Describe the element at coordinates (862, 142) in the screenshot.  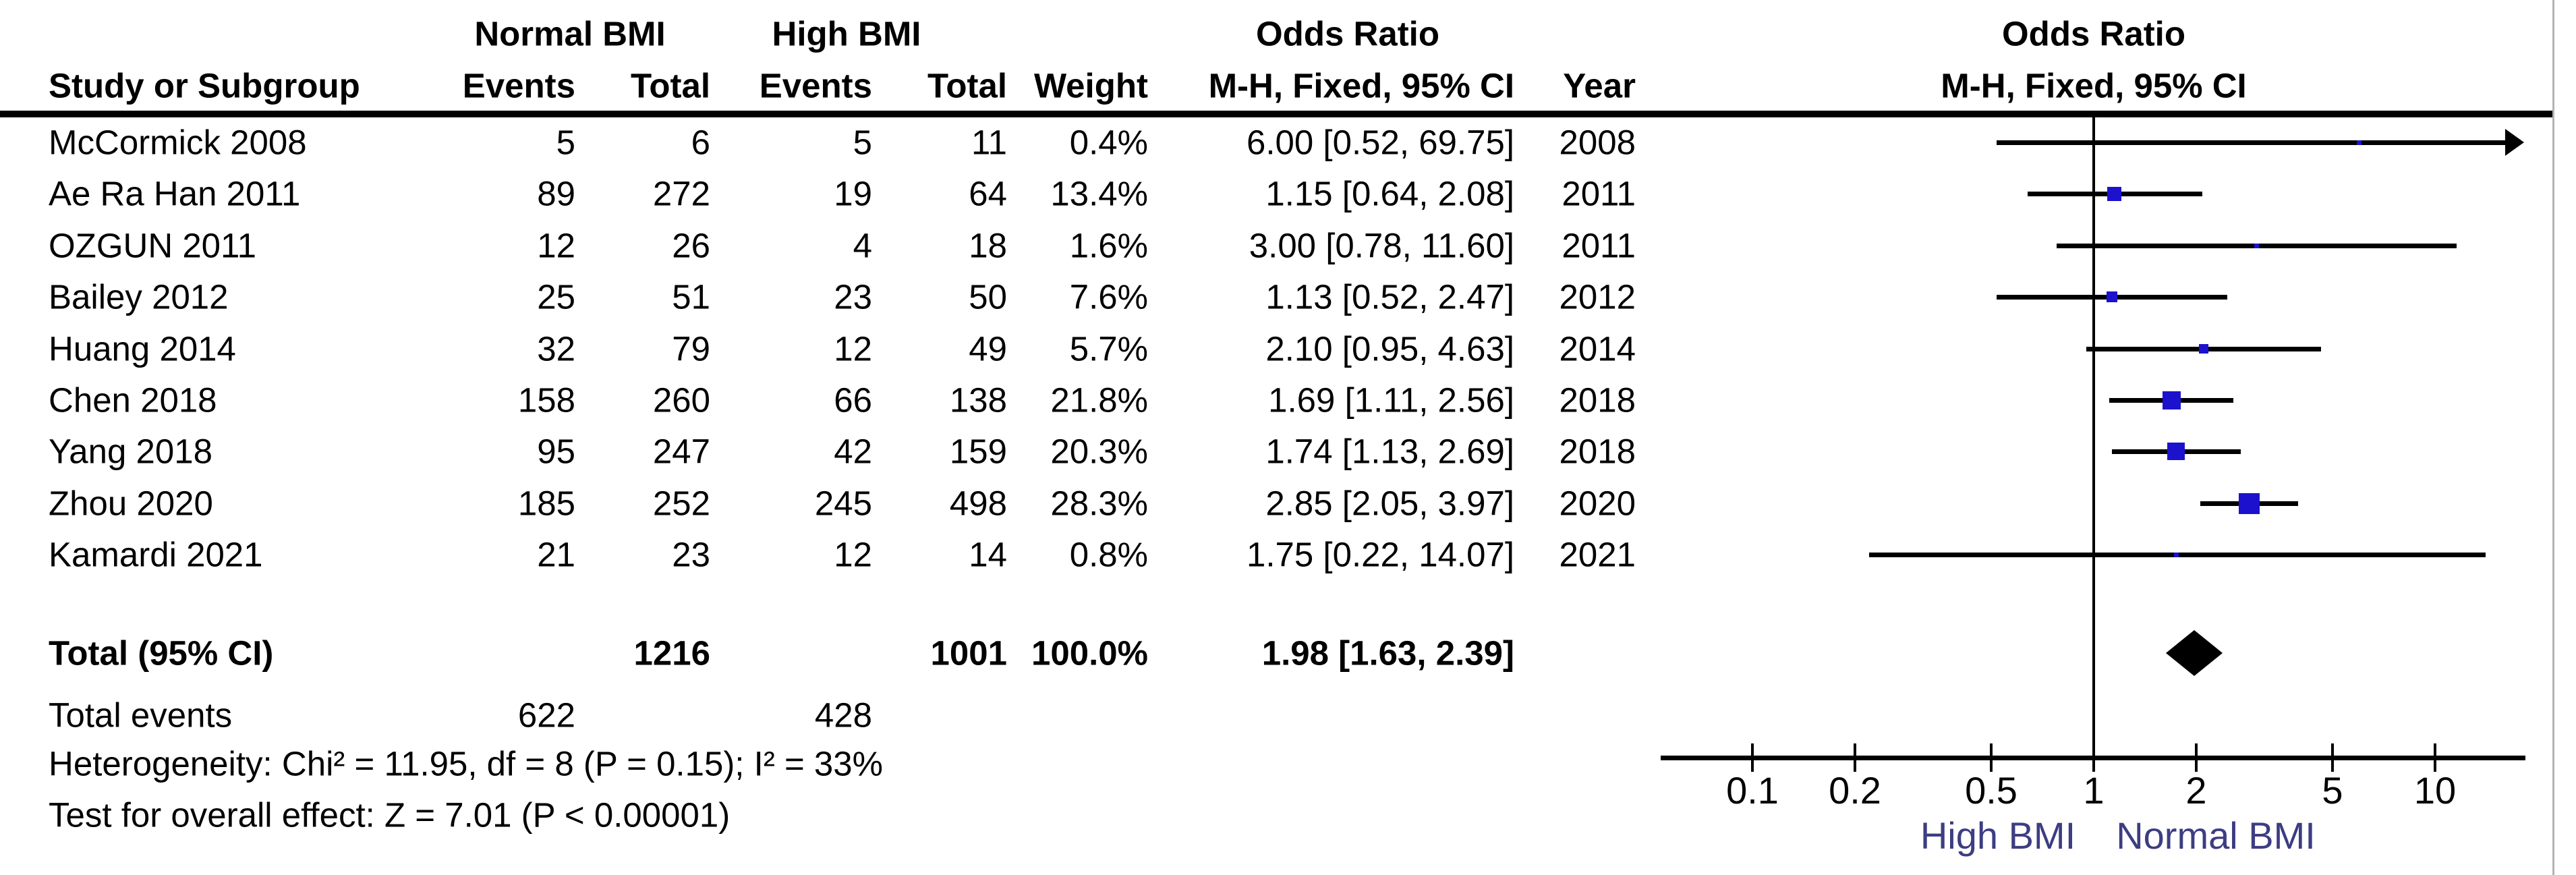
I see `events-high-cell: 5` at that location.